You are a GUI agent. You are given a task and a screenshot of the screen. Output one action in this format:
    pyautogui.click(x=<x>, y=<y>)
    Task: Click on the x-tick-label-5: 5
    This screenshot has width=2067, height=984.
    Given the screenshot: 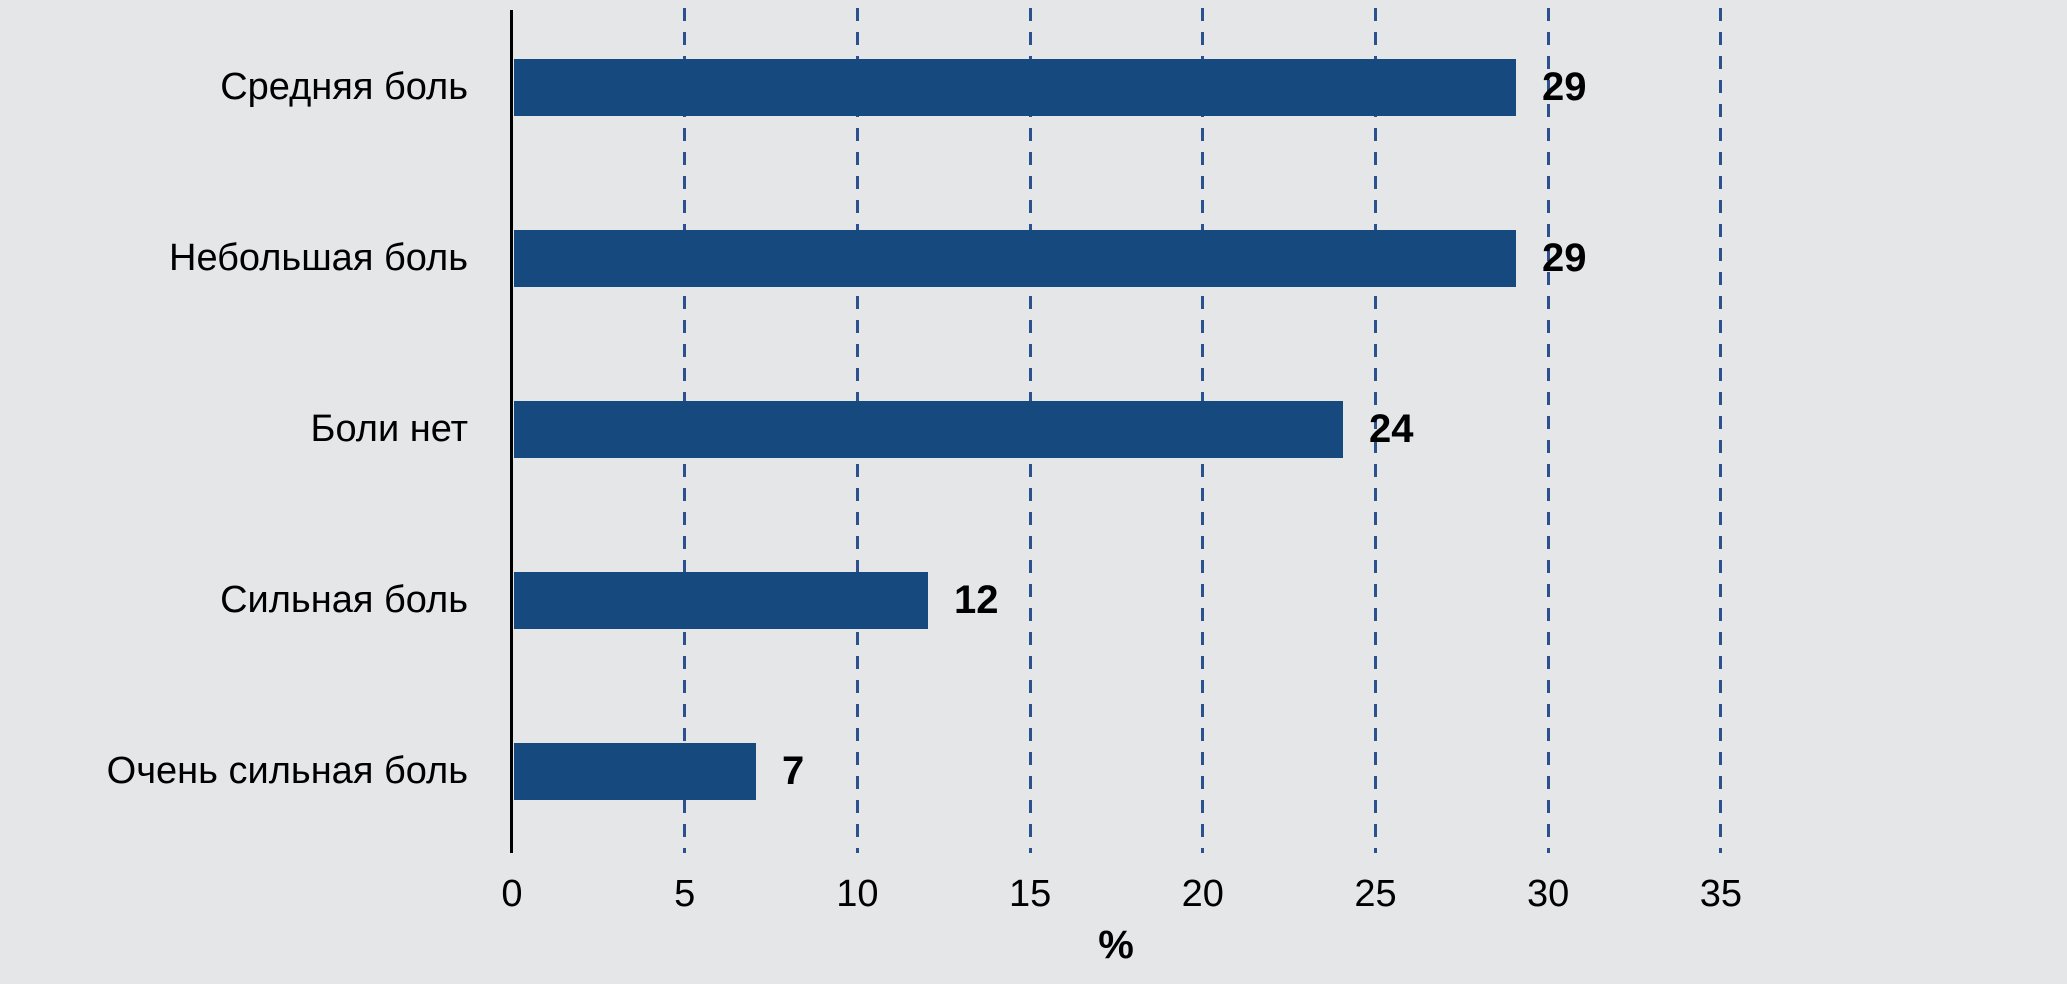 What is the action you would take?
    pyautogui.click(x=685, y=894)
    